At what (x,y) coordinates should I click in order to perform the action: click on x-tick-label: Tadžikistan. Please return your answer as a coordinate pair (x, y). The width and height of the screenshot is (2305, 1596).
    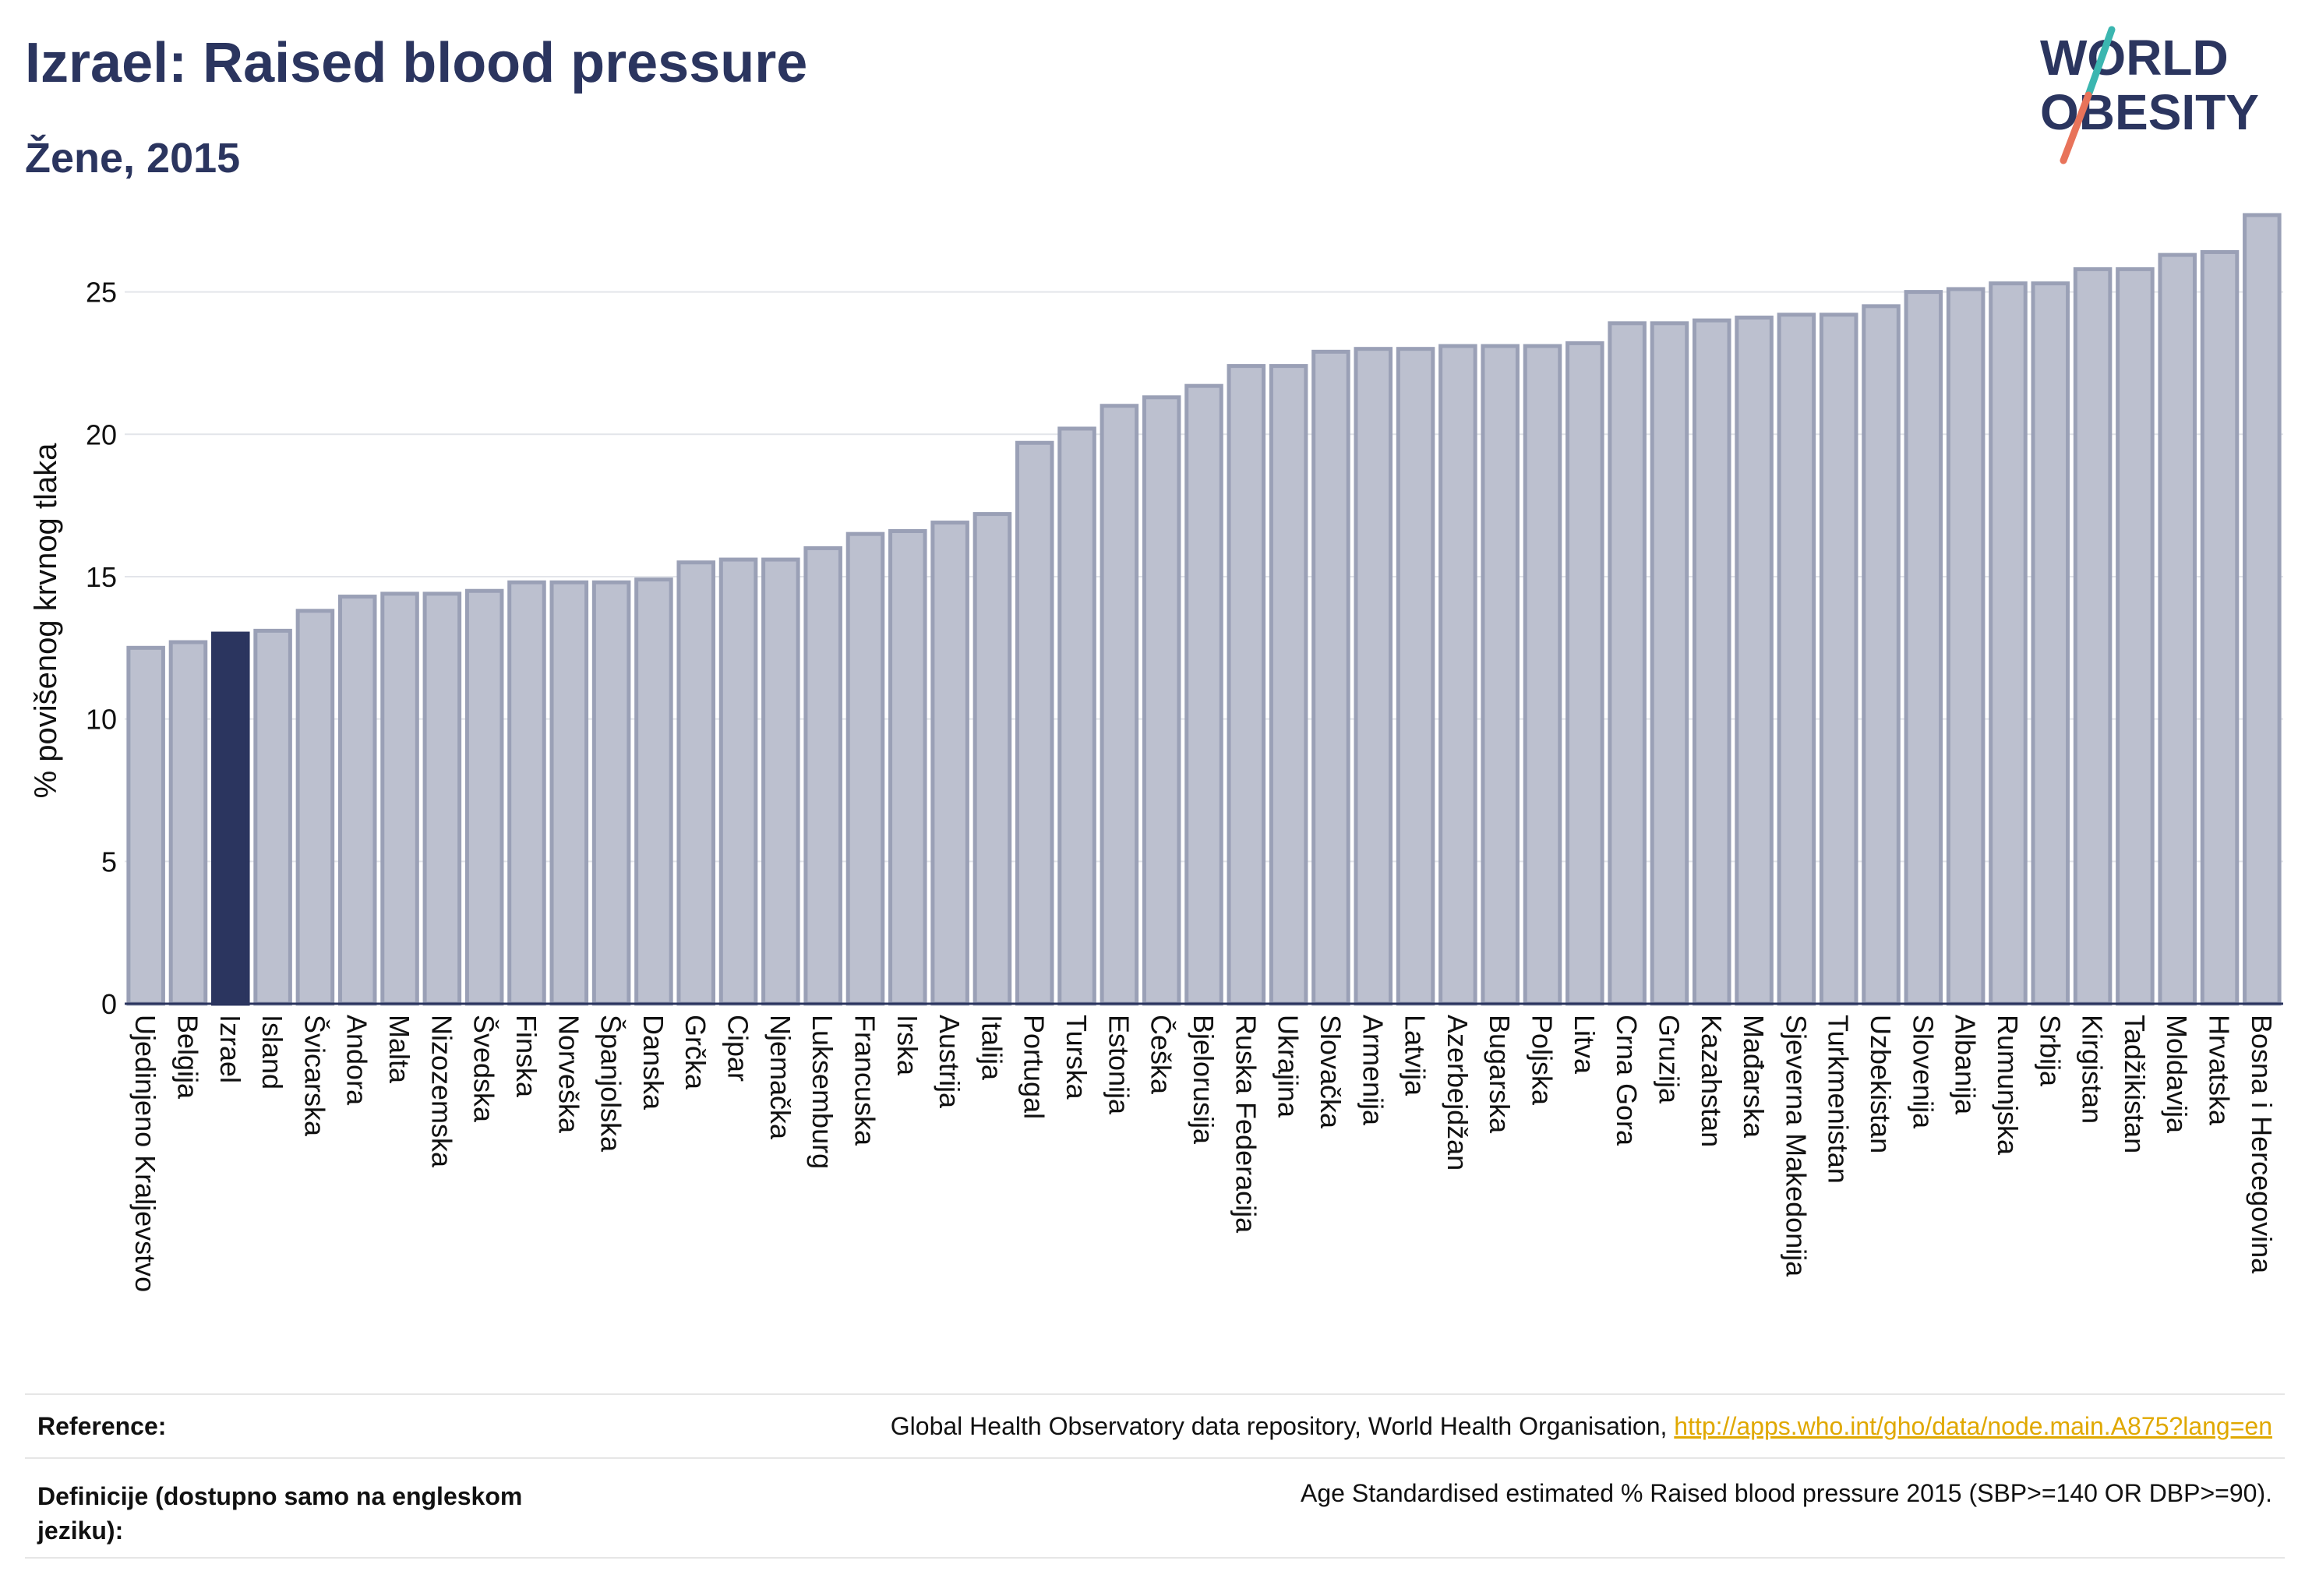
    Looking at the image, I should click on (2135, 1084).